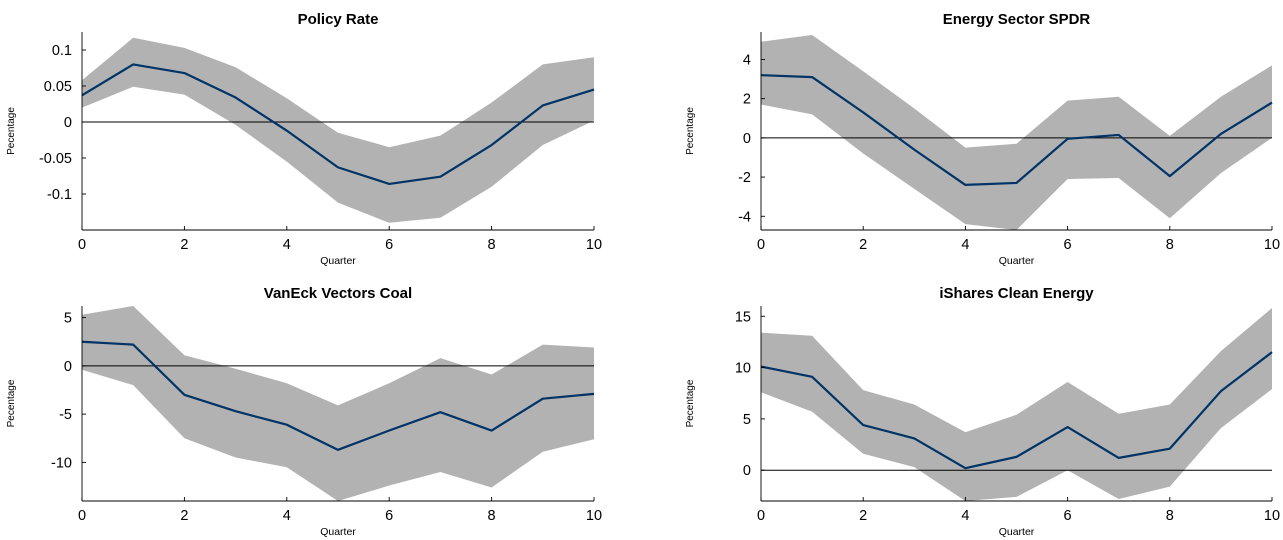 The image size is (1283, 540). I want to click on y-tick-label: 0.05, so click(58, 87).